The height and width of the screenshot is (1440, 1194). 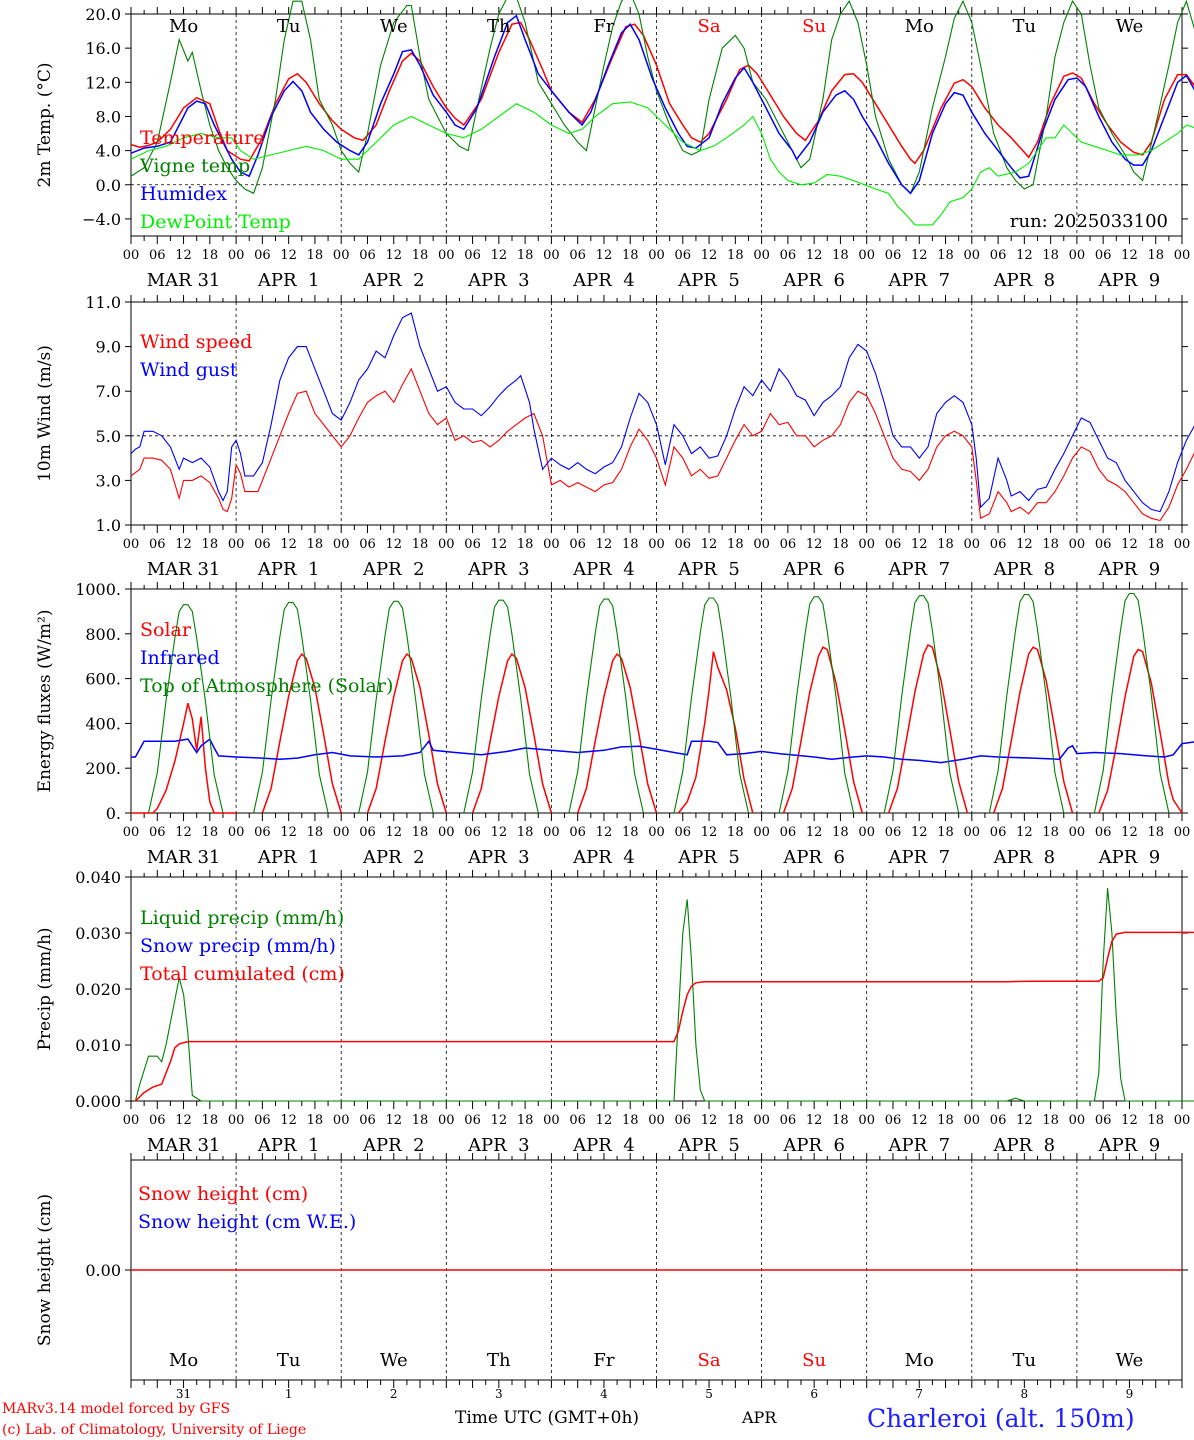 I want to click on footer-model: MARv3.14 model forced by GFS, so click(x=116, y=1409).